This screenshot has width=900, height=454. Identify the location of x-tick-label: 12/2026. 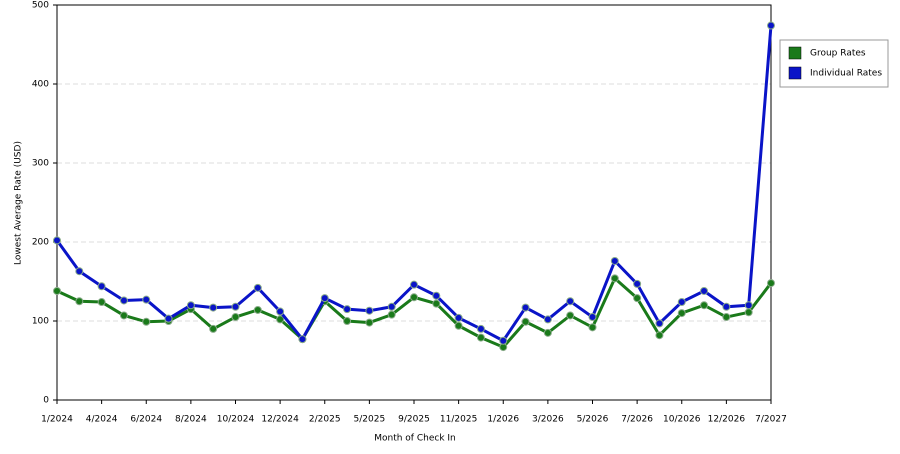
(727, 420).